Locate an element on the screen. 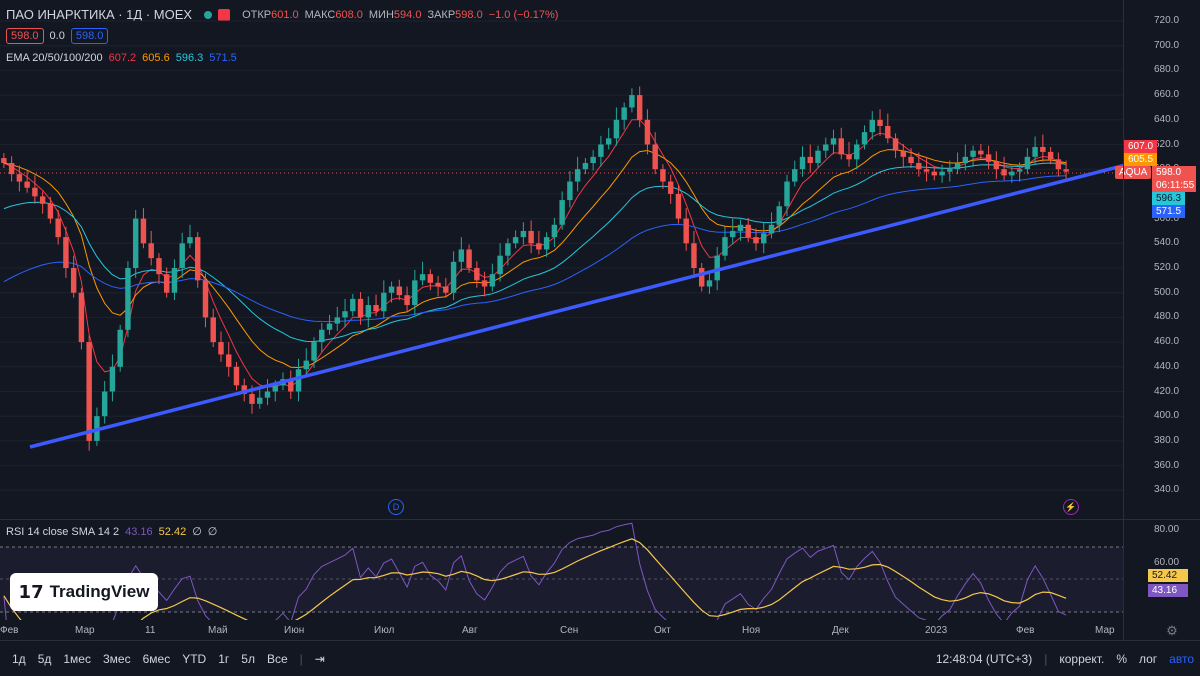  alert-icon is located at coordinates (224, 14).